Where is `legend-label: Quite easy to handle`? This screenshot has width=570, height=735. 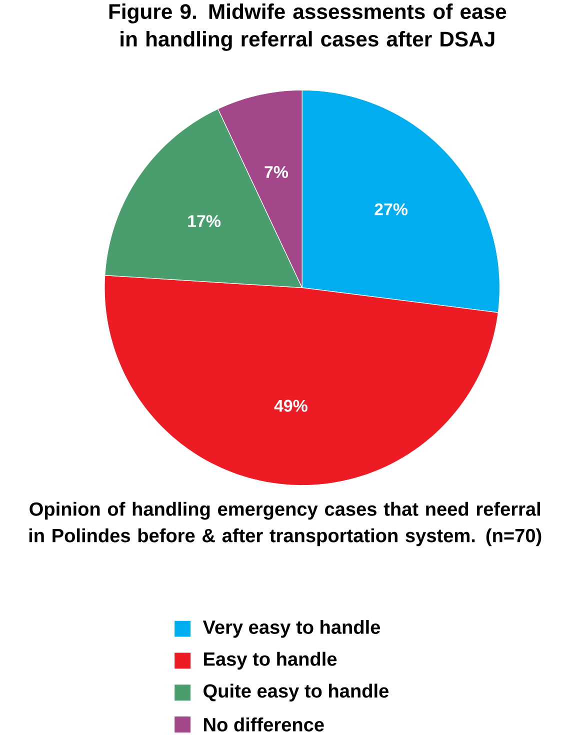 legend-label: Quite easy to handle is located at coordinates (295, 693).